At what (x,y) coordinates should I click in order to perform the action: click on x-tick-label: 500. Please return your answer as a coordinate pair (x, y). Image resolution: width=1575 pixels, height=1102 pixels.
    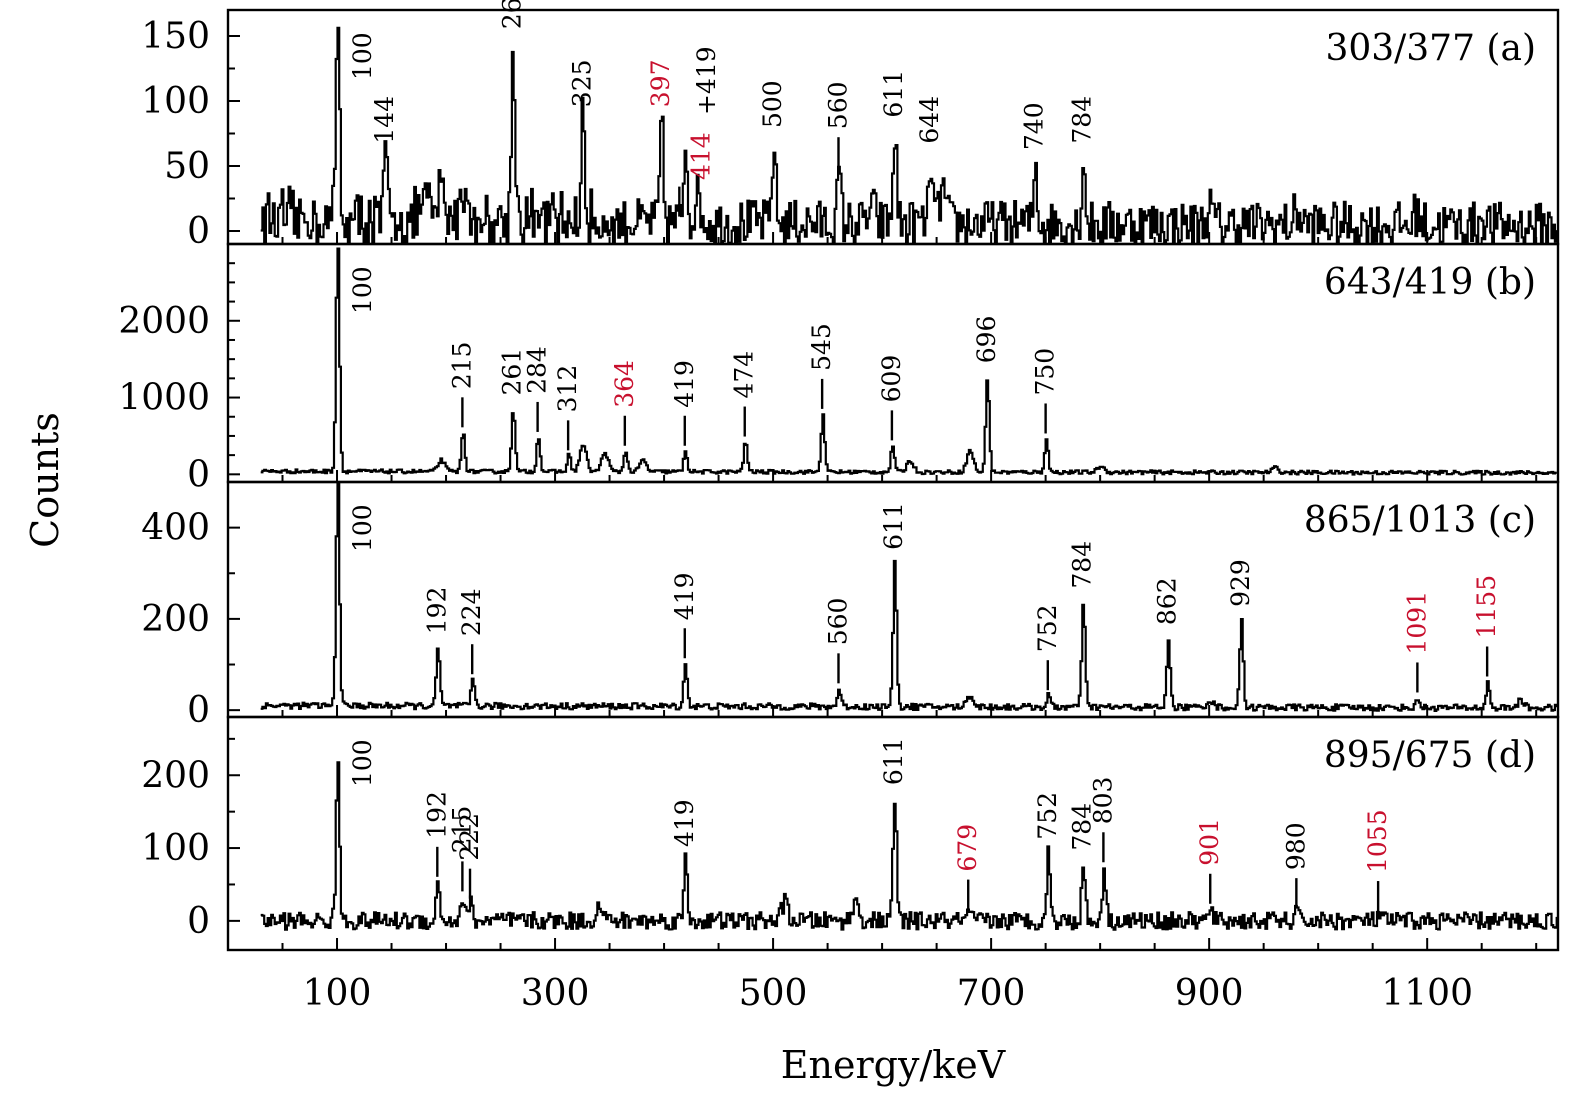
    Looking at the image, I should click on (773, 993).